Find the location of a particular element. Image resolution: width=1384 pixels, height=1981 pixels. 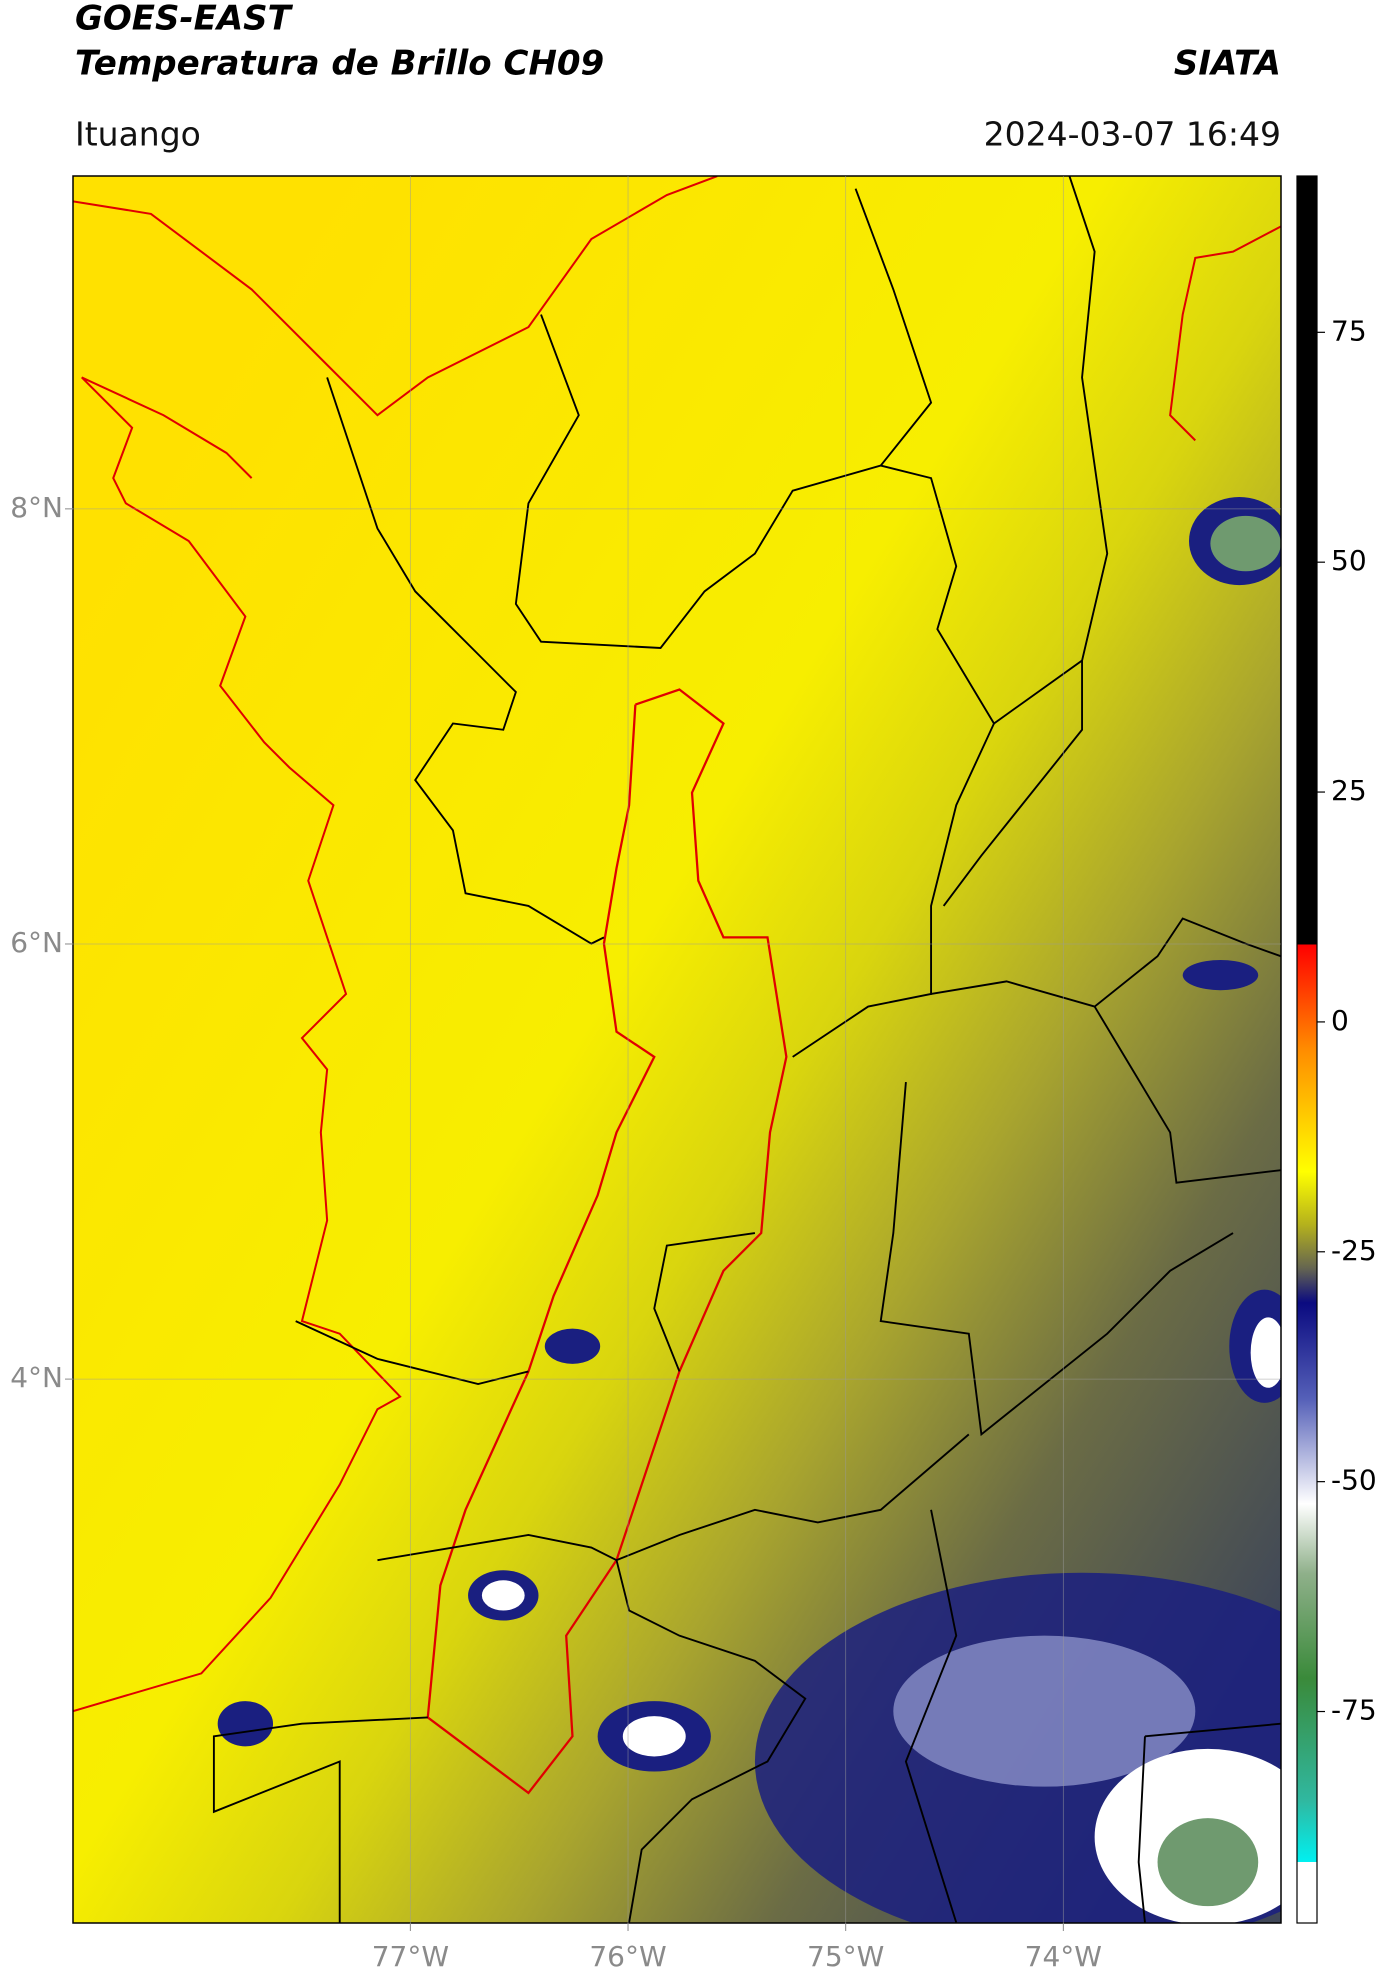

colorbar-tick-label: 0 is located at coordinates (1340, 1020).